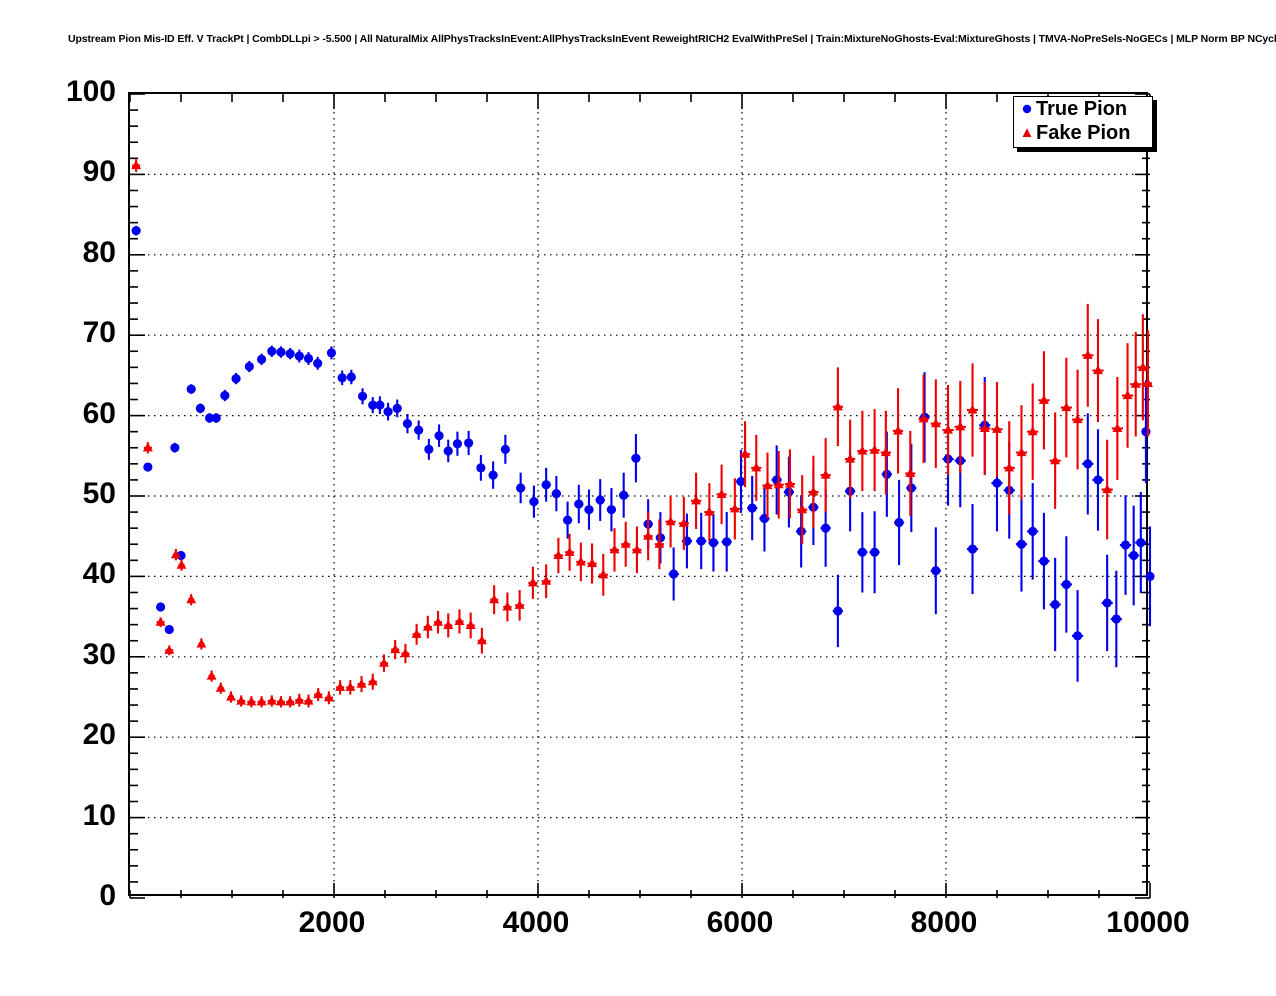 This screenshot has width=1276, height=996. I want to click on x-tick-label: 10000, so click(1148, 922).